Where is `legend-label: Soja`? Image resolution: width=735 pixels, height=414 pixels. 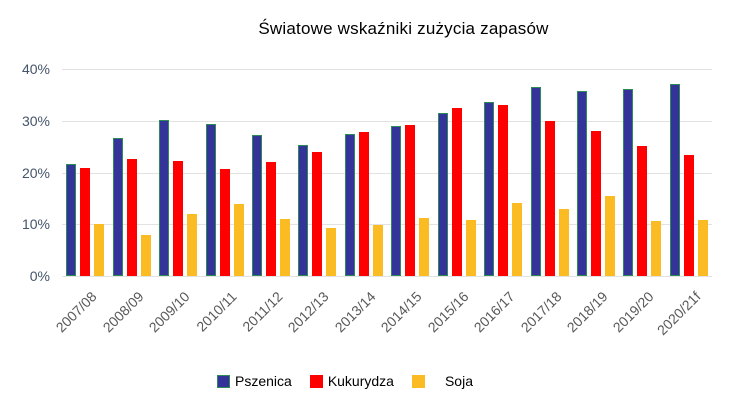 legend-label: Soja is located at coordinates (458, 381).